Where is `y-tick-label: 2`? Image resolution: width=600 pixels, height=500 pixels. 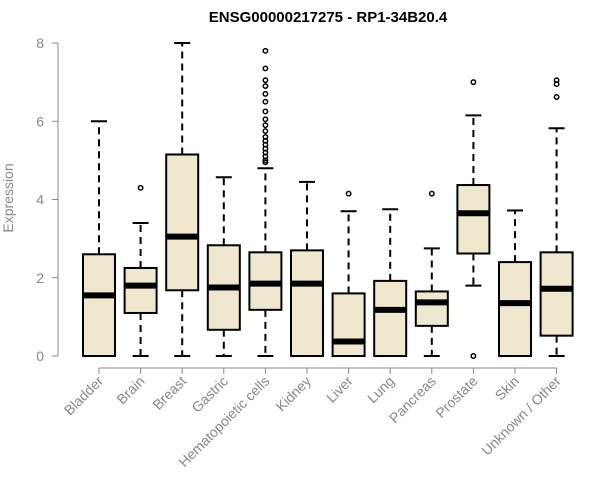
y-tick-label: 2 is located at coordinates (40, 278).